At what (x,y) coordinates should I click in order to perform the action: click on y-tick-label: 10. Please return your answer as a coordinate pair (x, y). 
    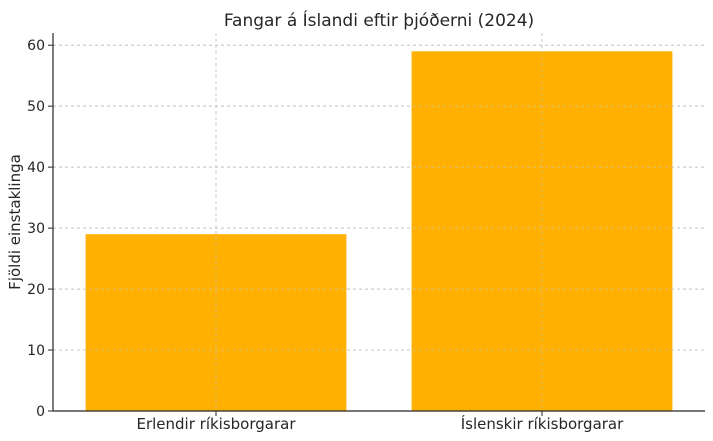
    Looking at the image, I should click on (36, 351).